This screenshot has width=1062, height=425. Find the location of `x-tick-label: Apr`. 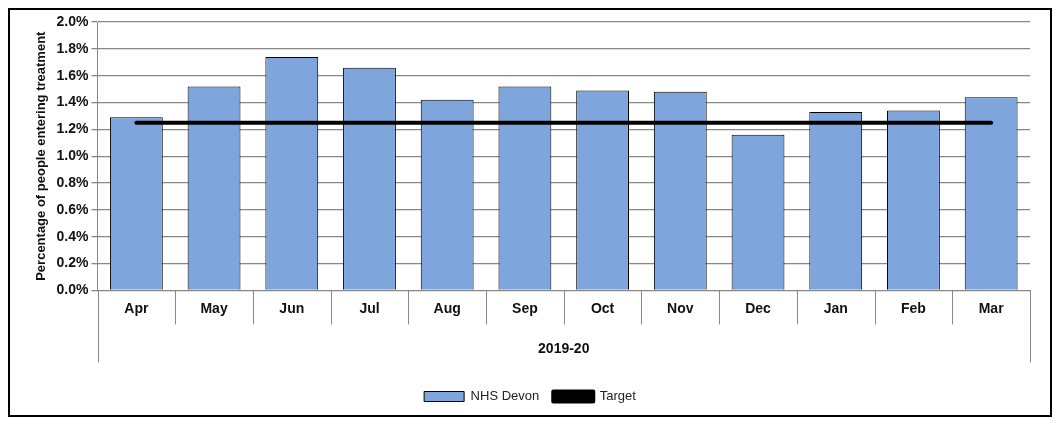

x-tick-label: Apr is located at coordinates (136, 307).